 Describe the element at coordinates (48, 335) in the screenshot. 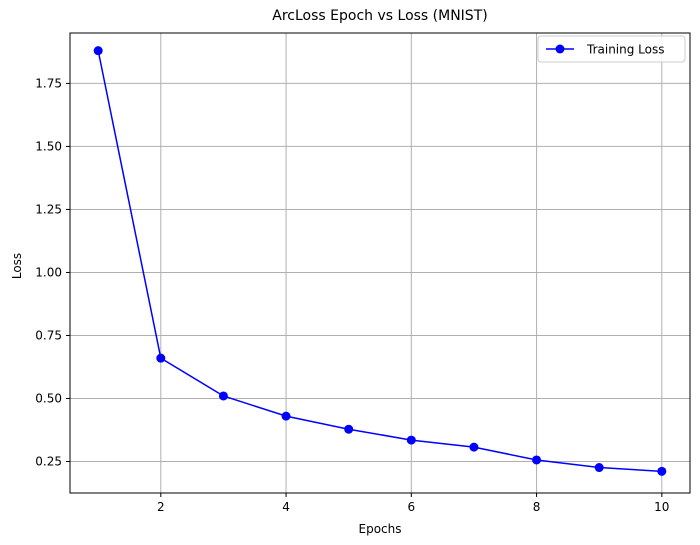

I see `y-tick-label: 0.75` at that location.